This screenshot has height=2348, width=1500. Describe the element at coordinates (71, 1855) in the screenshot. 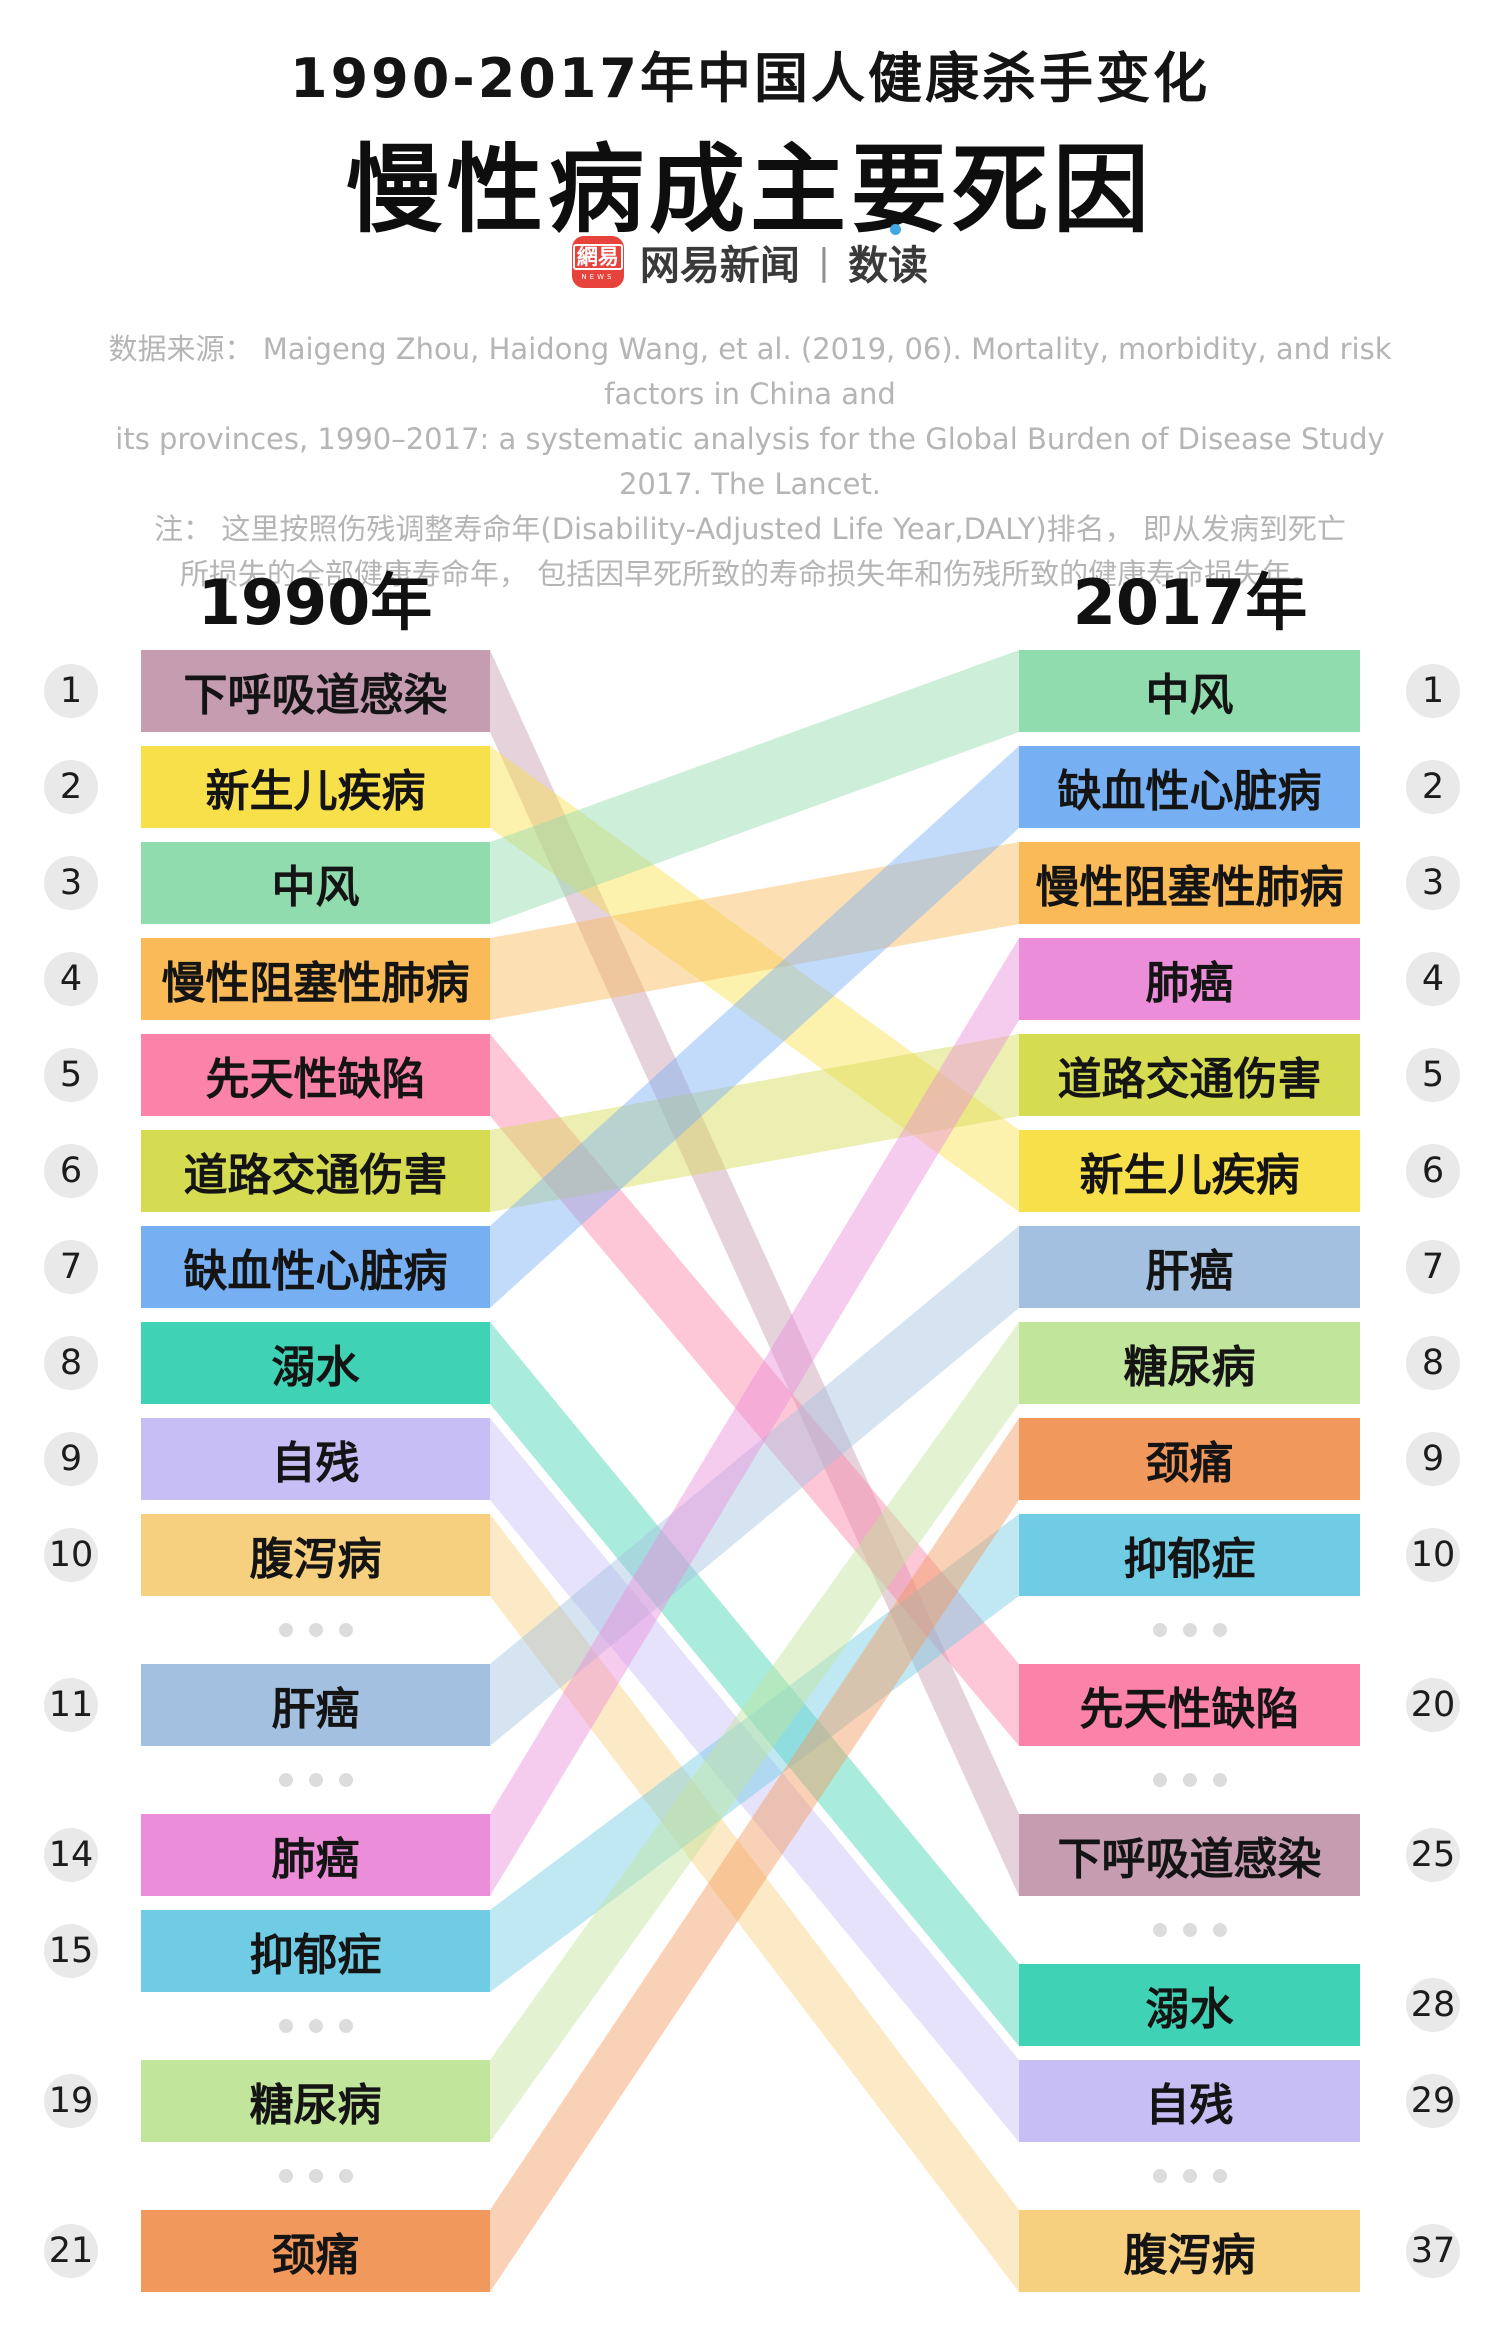

I see `rank-badge-left-14: 14` at that location.